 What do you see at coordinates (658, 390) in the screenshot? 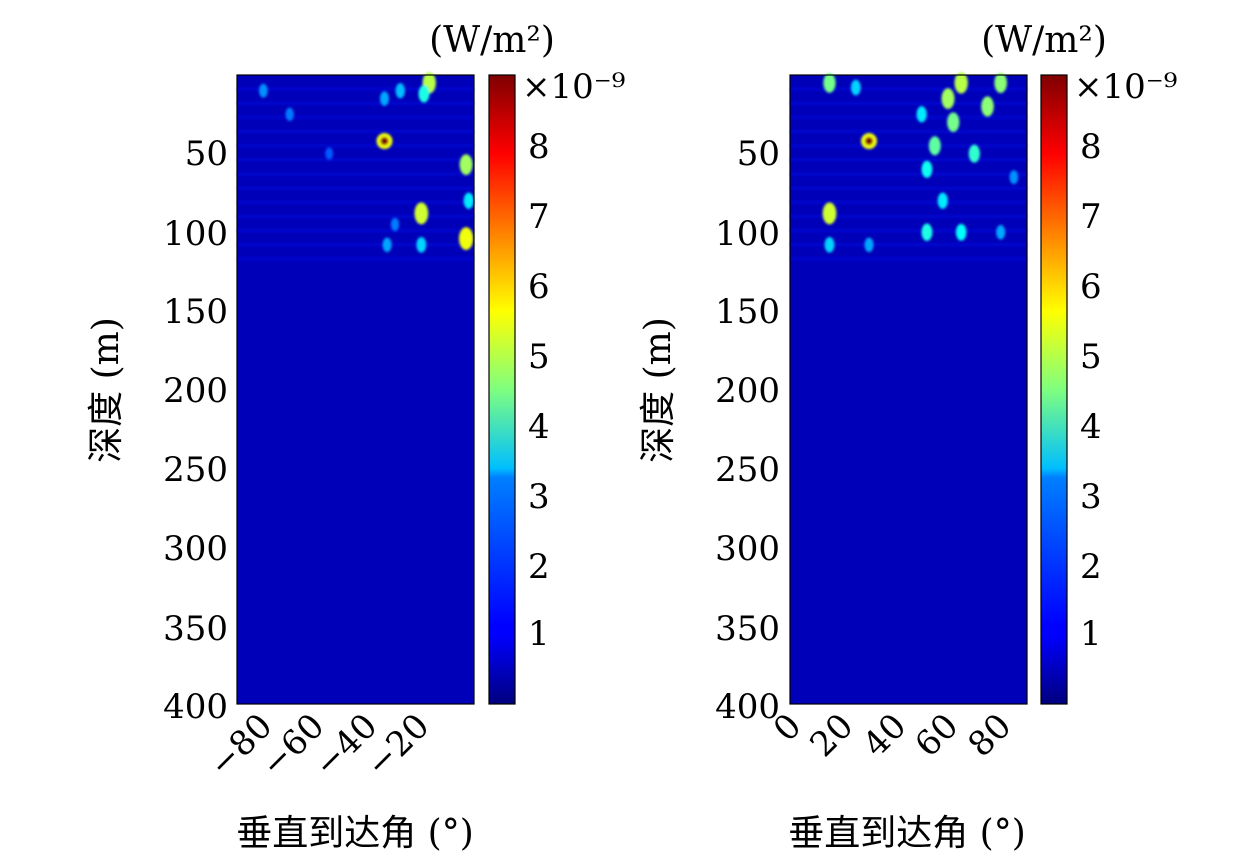
I see `right-y-axis-label: 深度 (m)` at bounding box center [658, 390].